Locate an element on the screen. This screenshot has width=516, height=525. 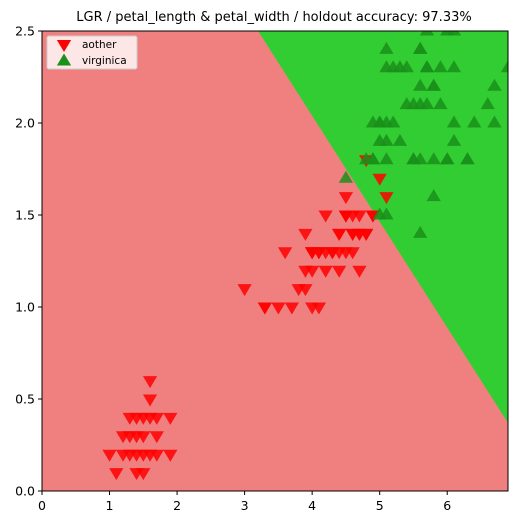
y-tick-label-1: 0.5 is located at coordinates (25, 399).